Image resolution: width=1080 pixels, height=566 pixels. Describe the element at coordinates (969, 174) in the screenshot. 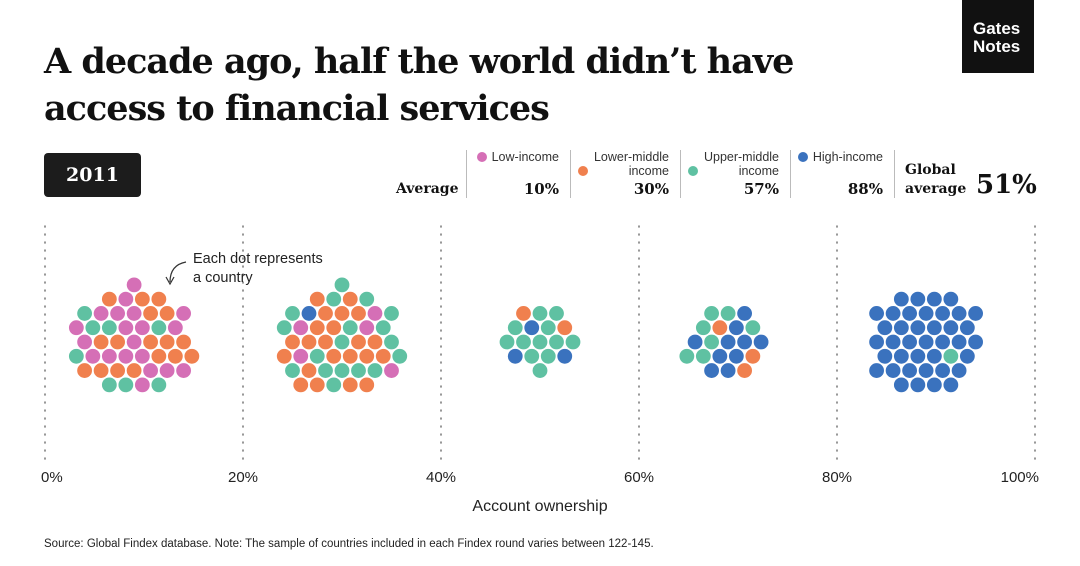

I see `global-average-divider` at that location.